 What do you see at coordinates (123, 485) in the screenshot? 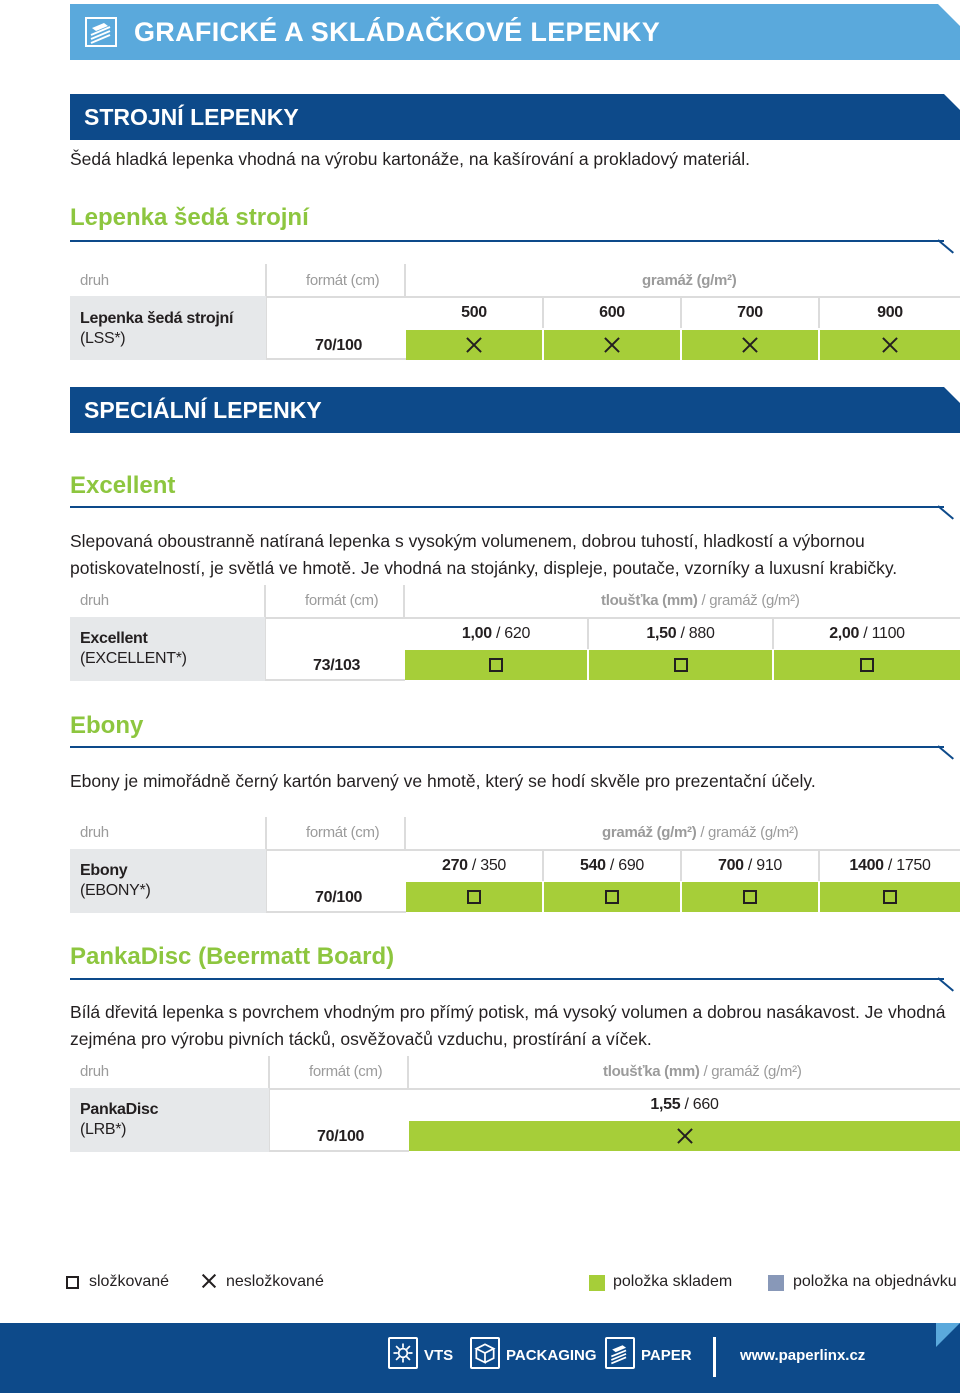
I see `heading-excellent: Excellent` at bounding box center [123, 485].